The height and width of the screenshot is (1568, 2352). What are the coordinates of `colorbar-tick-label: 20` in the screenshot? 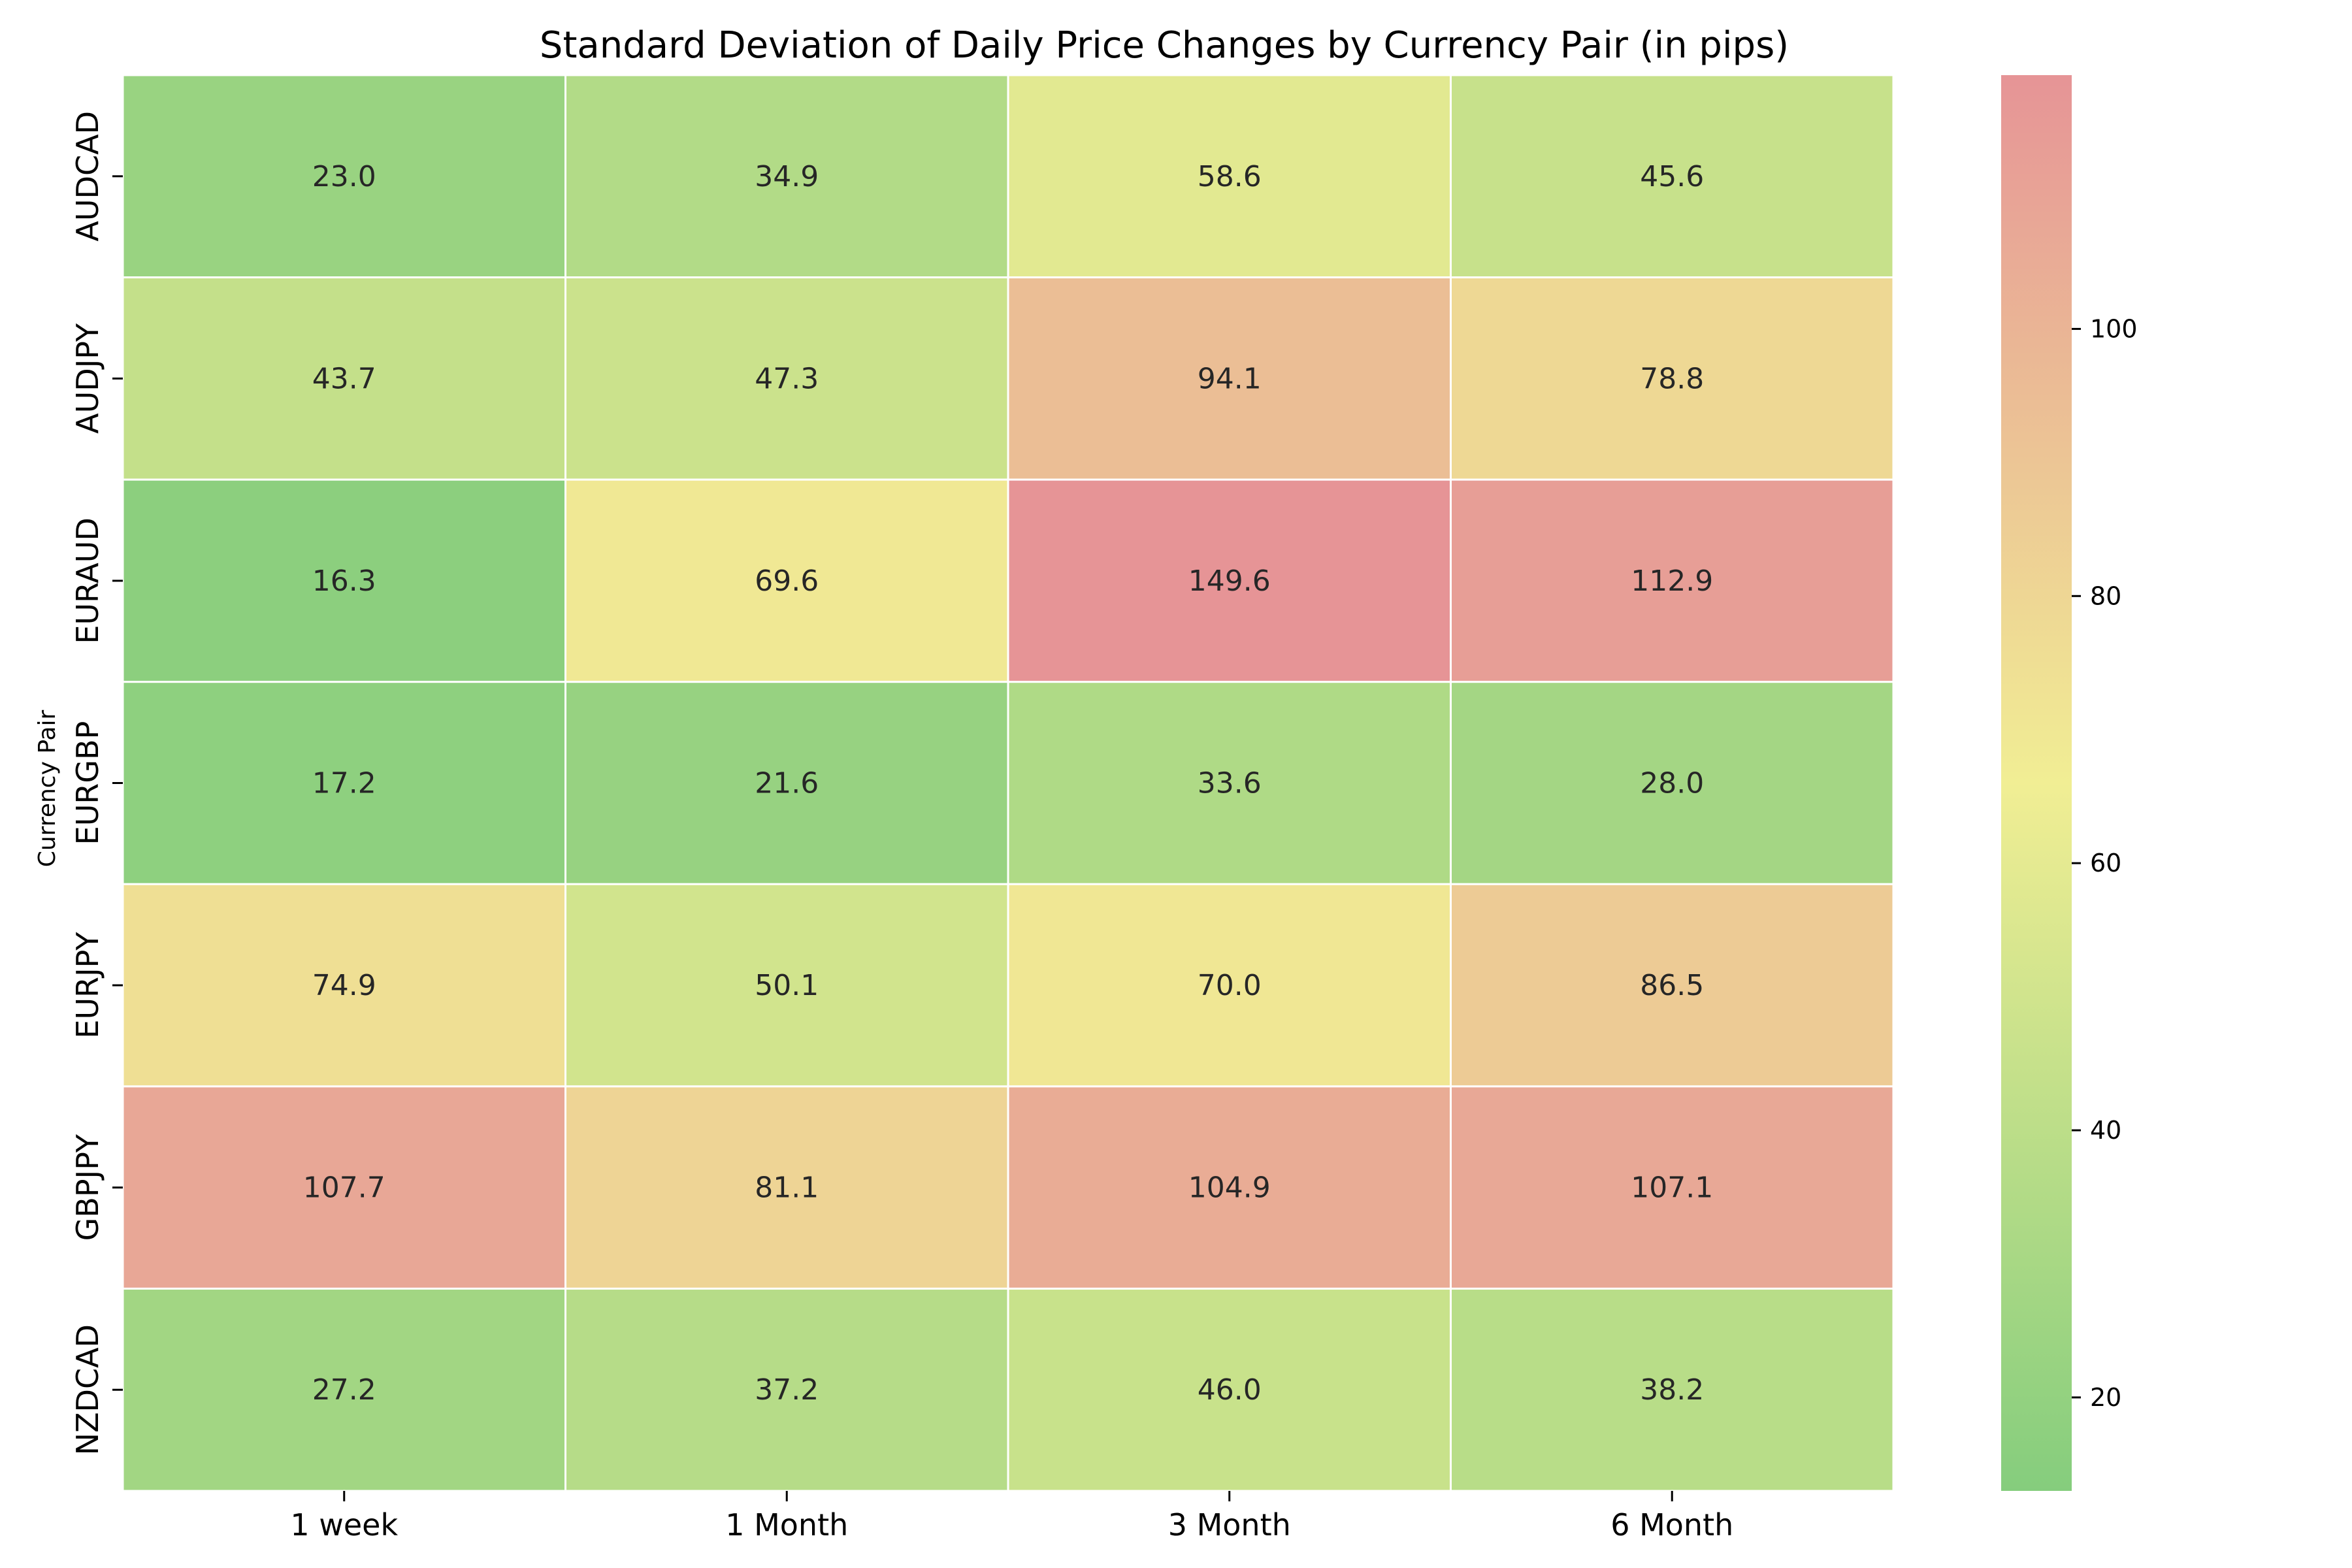 It's located at (2105, 1397).